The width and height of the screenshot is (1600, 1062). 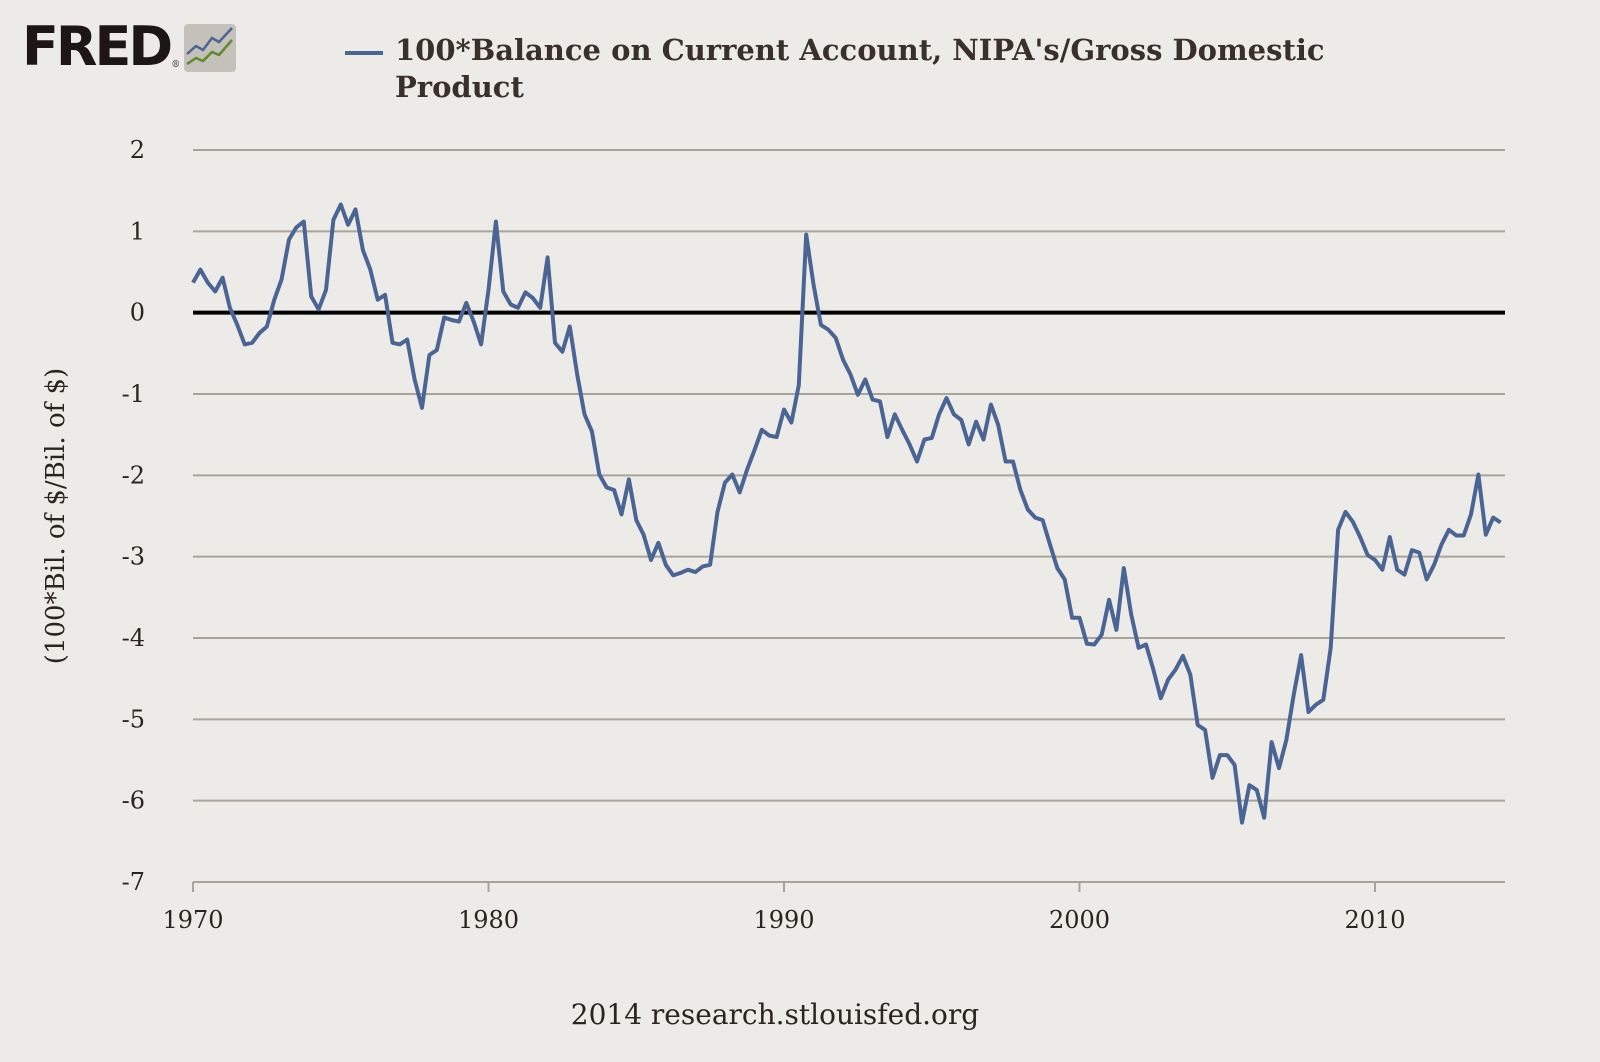 What do you see at coordinates (56, 516) in the screenshot?
I see `y-axis-label: (100*Bil. of $/Bil. of $)` at bounding box center [56, 516].